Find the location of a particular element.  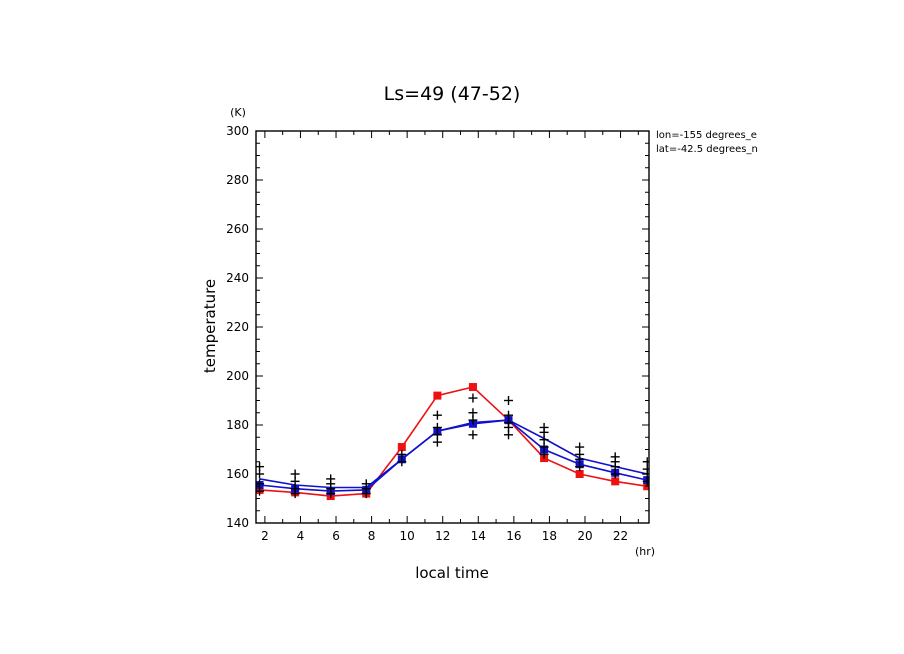

x-unit-label: (hr) is located at coordinates (645, 551).